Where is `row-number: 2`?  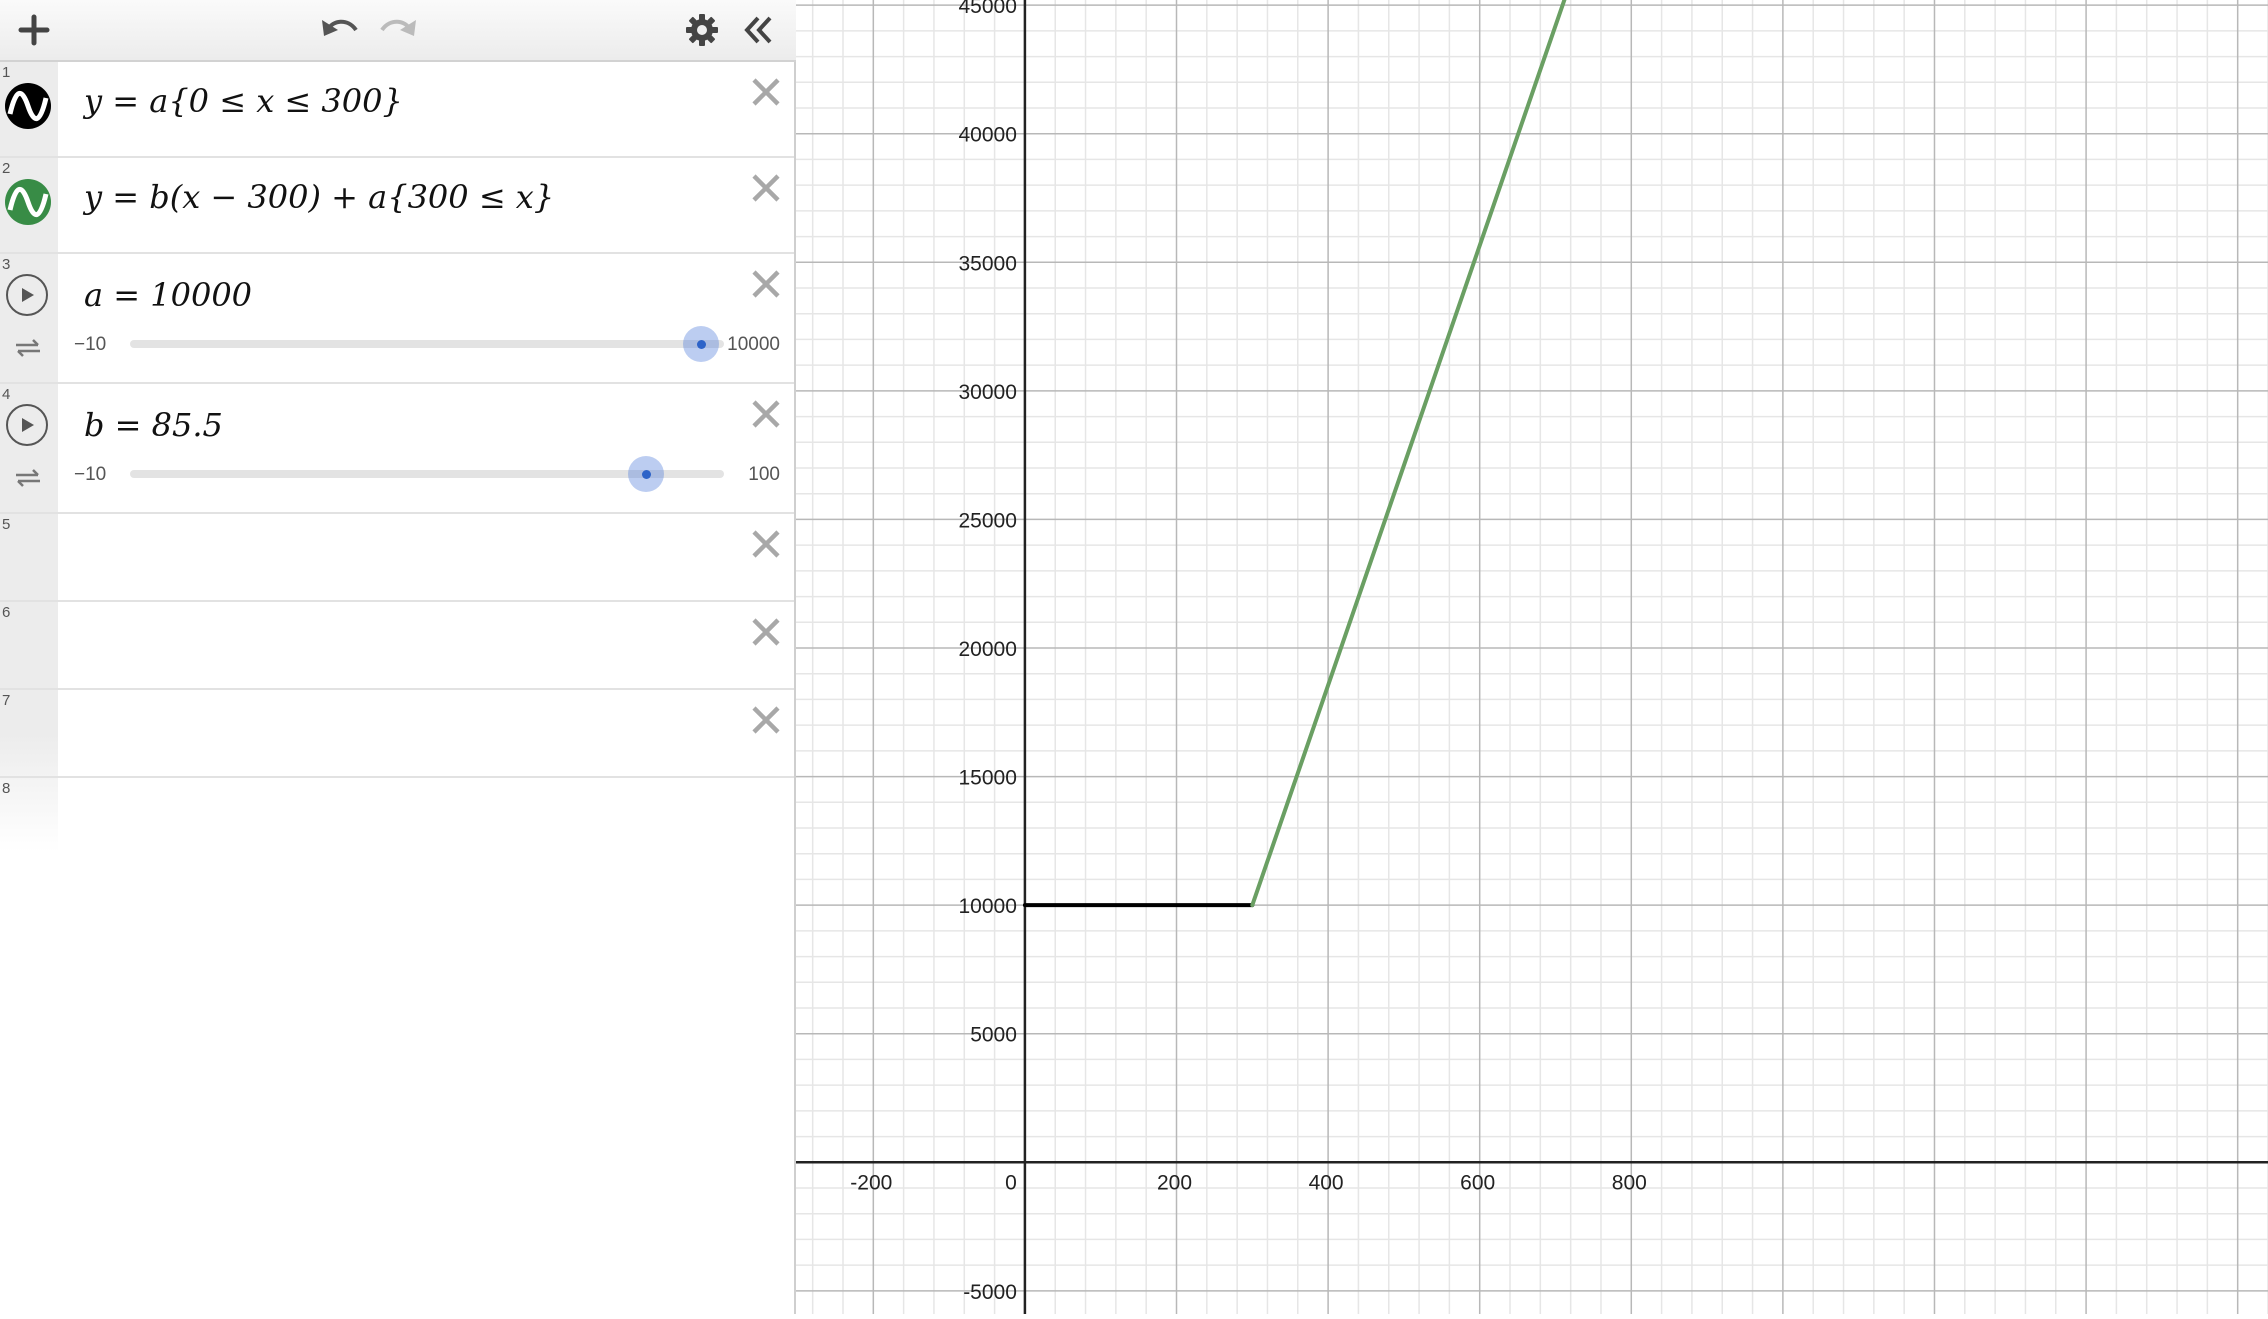
row-number: 2 is located at coordinates (6, 168).